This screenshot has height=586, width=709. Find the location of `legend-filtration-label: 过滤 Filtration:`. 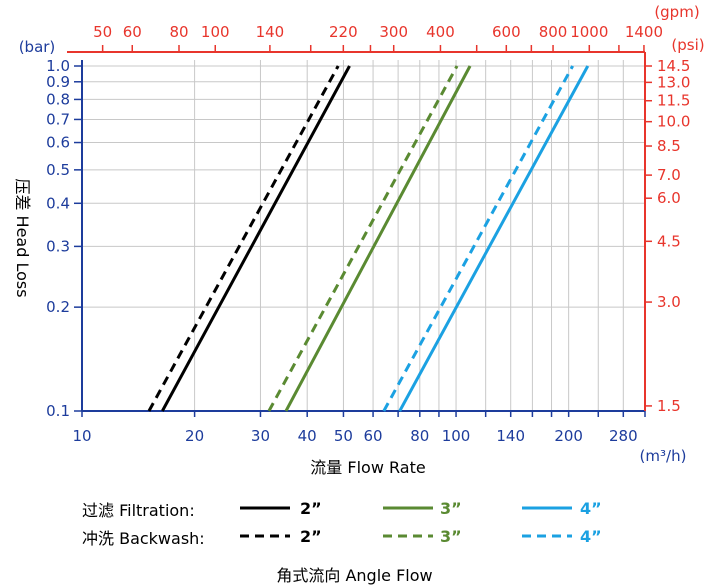

legend-filtration-label: 过滤 Filtration: is located at coordinates (138, 510).